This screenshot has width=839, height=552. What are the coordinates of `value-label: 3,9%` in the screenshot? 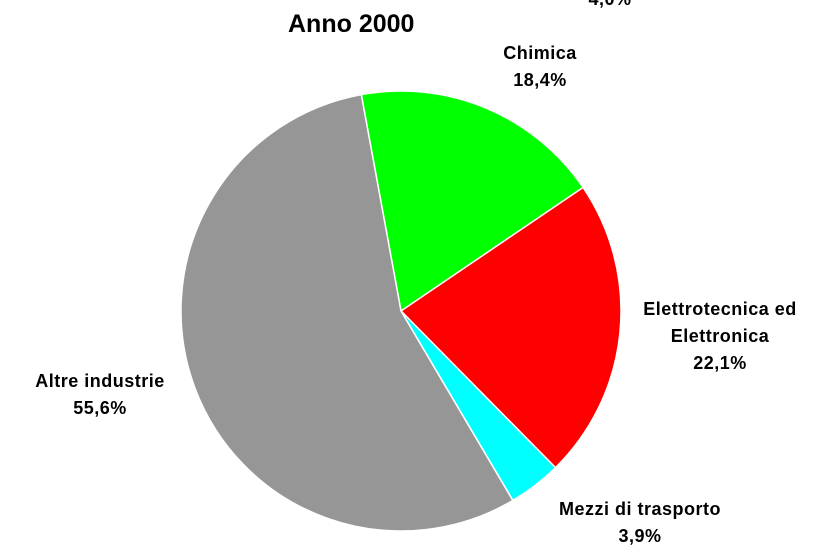 It's located at (640, 536).